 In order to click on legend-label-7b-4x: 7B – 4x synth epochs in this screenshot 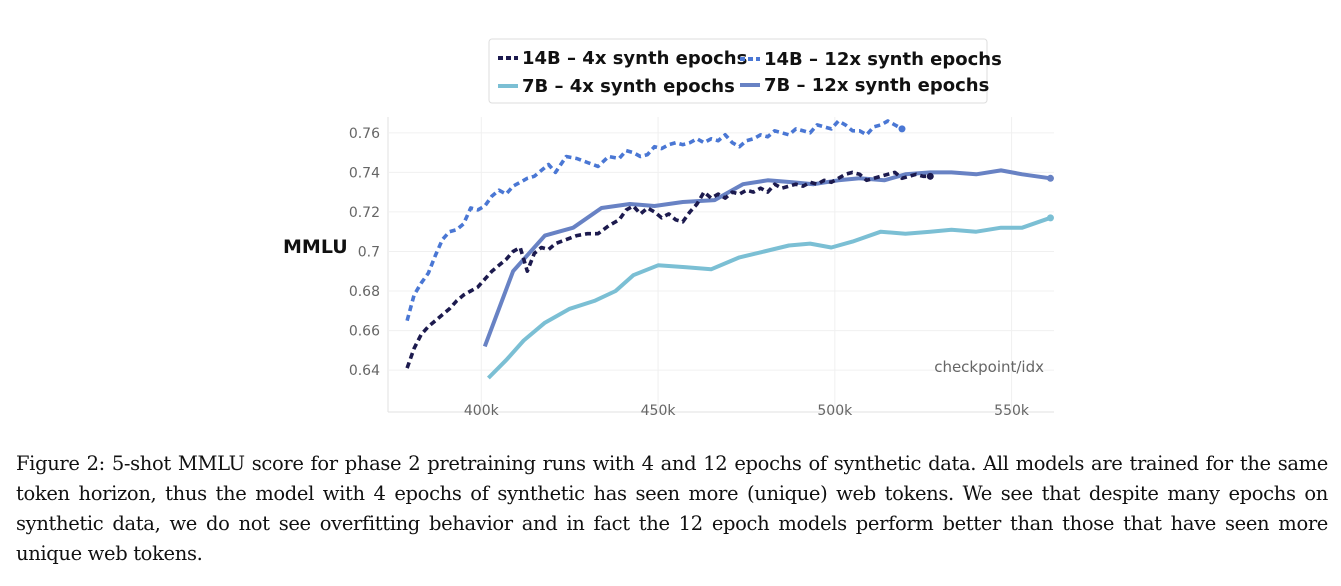, I will do `click(628, 86)`.